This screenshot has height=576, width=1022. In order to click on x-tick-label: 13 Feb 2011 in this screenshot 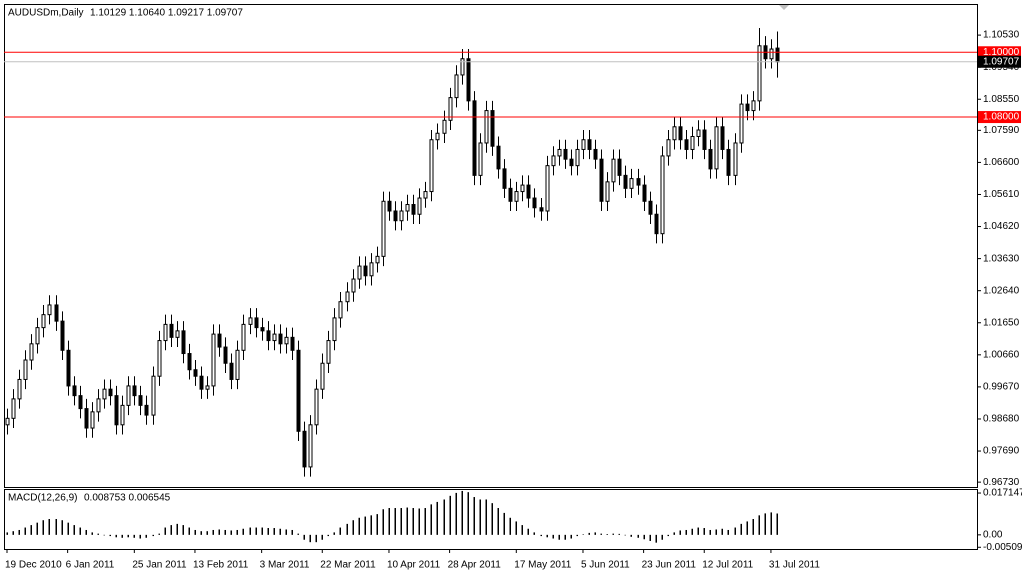, I will do `click(221, 565)`.